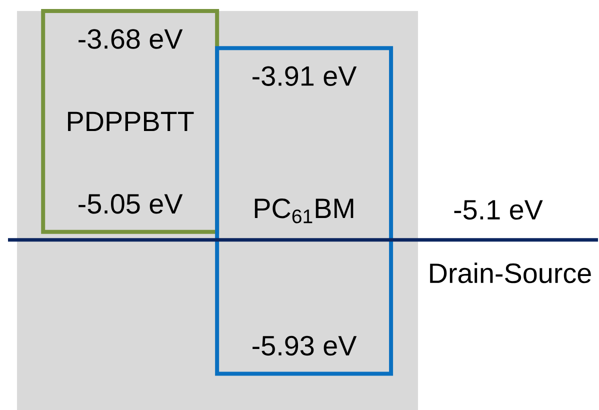 This screenshot has height=410, width=599. I want to click on data-label: -5.1 eV, so click(498, 210).